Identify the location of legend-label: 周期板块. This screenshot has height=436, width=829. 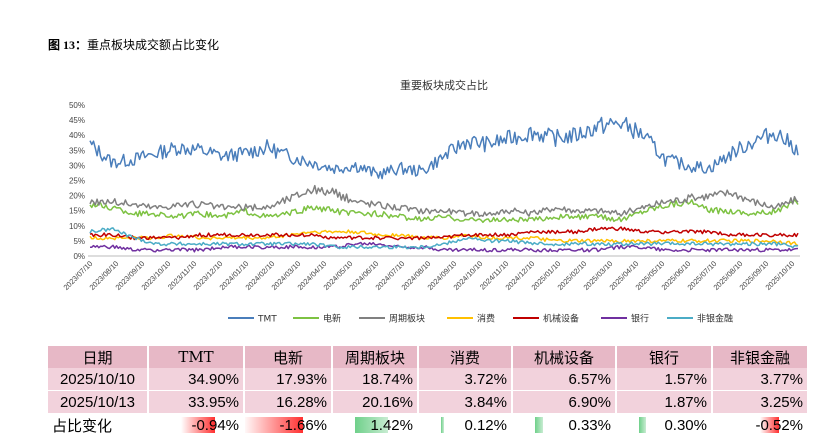
(407, 319).